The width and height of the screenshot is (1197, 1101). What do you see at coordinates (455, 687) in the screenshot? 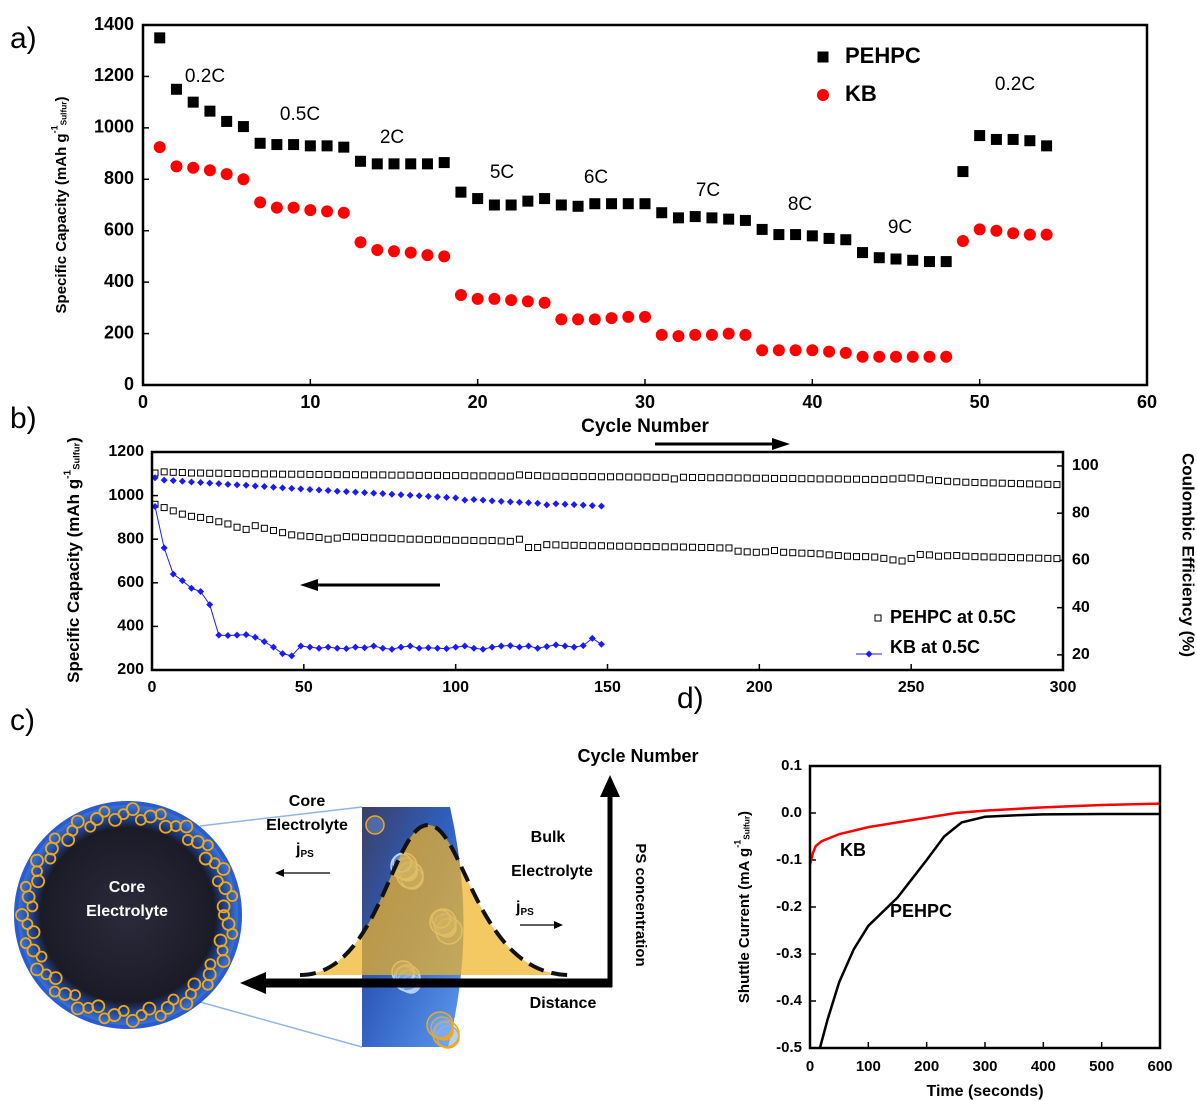
I see `x-tick-label: 100` at bounding box center [455, 687].